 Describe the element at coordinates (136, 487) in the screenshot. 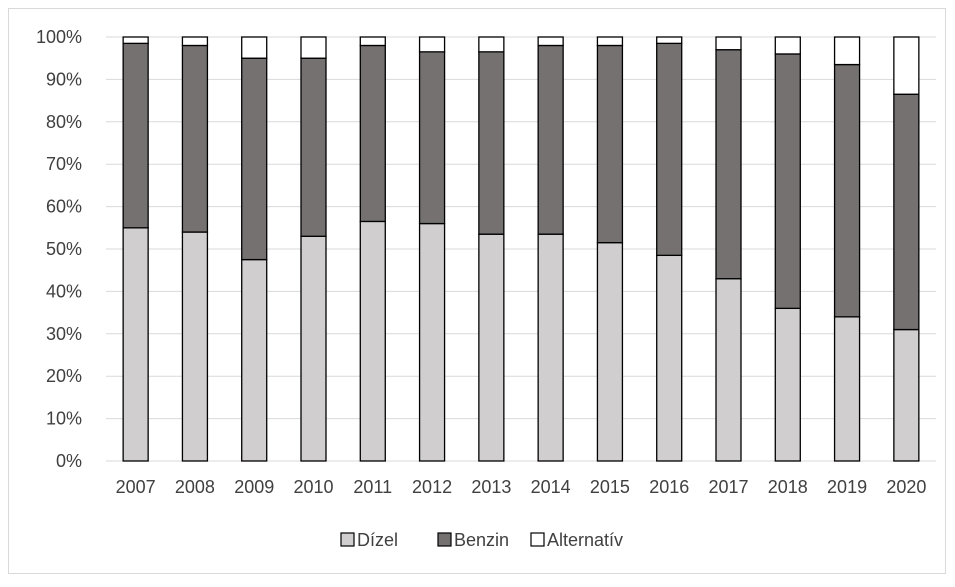

I see `x-tick-label: 2007` at that location.